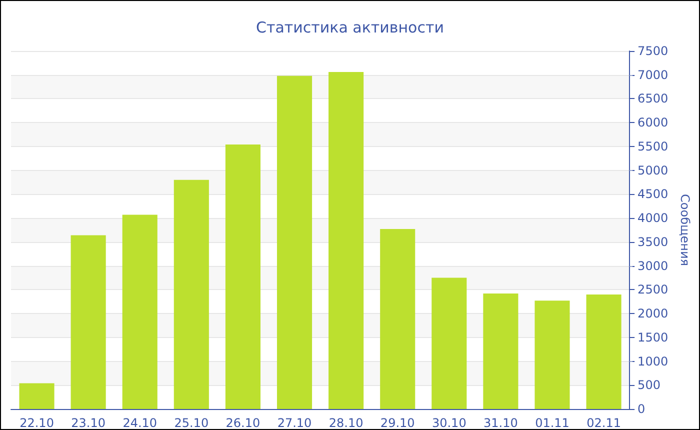 The width and height of the screenshot is (700, 430). What do you see at coordinates (653, 218) in the screenshot?
I see `y-tick-label: 4000` at bounding box center [653, 218].